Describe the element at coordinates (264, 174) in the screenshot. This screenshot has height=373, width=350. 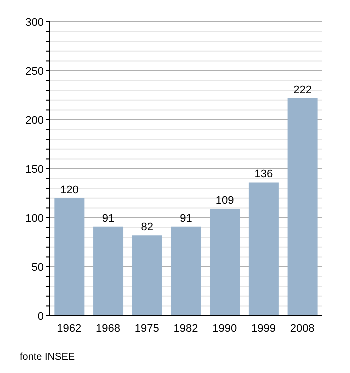
I see `data-label: 136` at that location.